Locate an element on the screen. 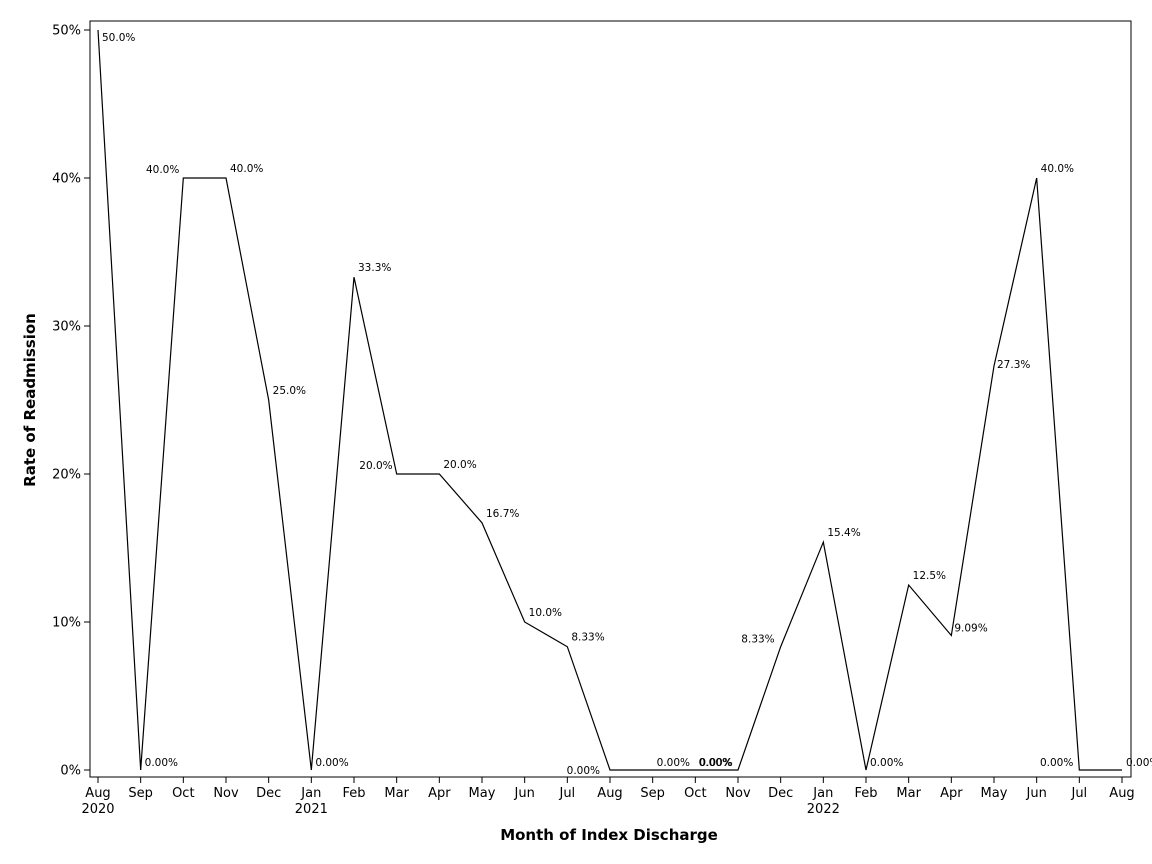  x-year-label: 2021 is located at coordinates (311, 809).